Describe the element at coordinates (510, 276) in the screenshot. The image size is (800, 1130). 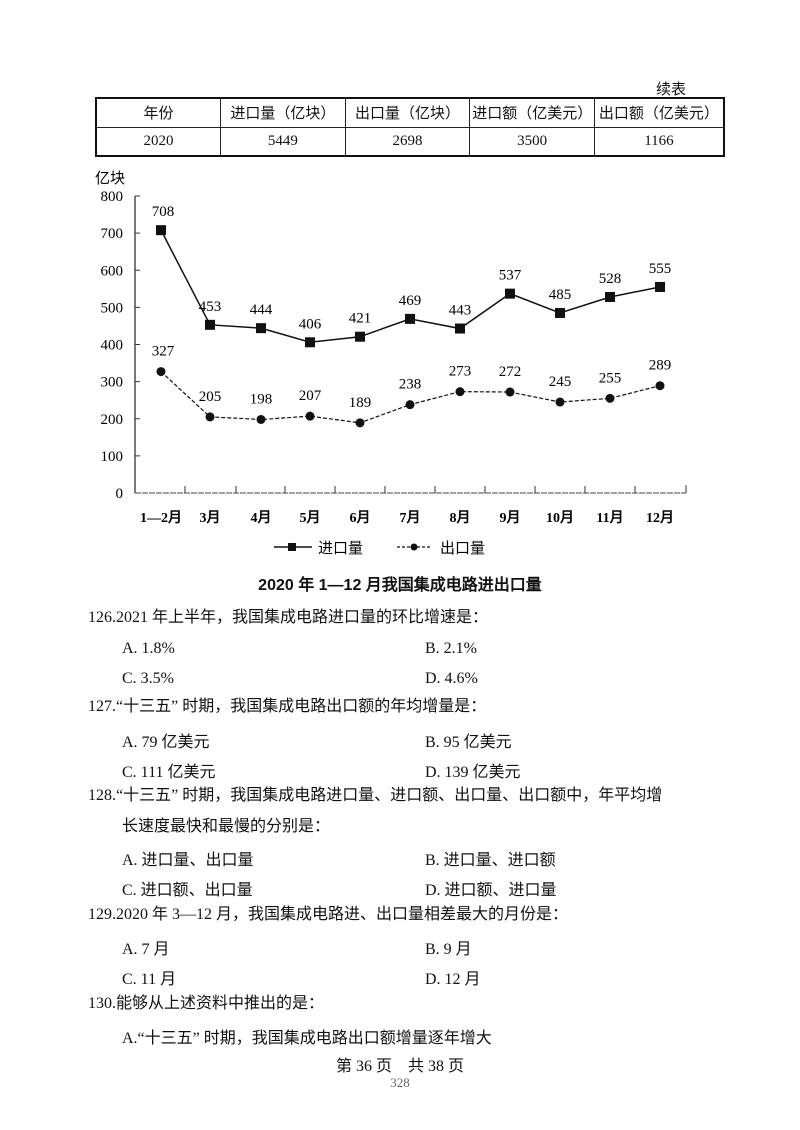
I see `data-label: 537` at that location.